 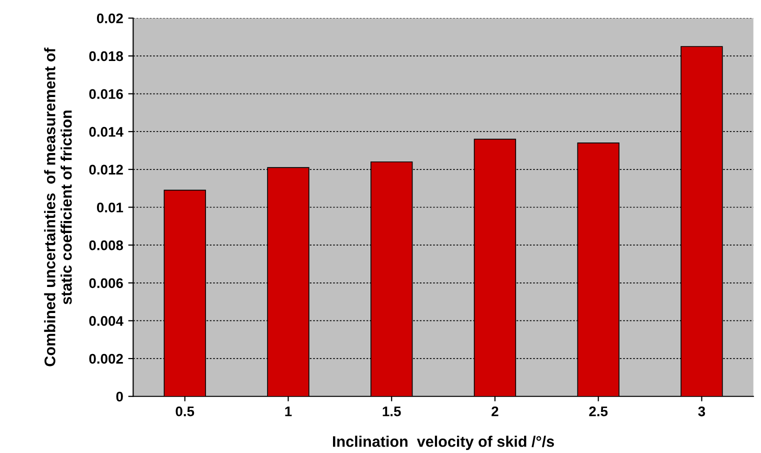 What do you see at coordinates (110, 207) in the screenshot?
I see `y-tick-label: 0.01` at bounding box center [110, 207].